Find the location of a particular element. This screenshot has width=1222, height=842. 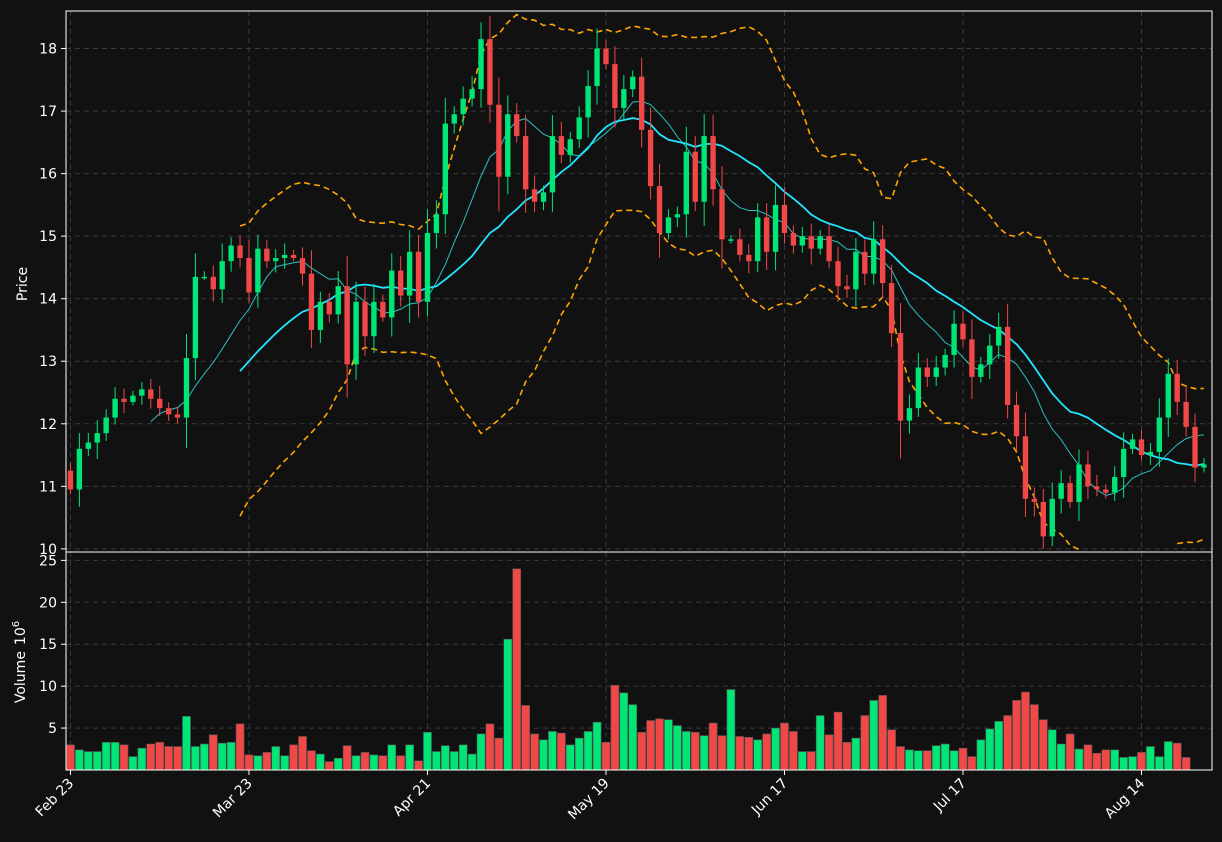

price-axis: 10 11 12 13 14 15 16 17 18 is located at coordinates (52, 300).